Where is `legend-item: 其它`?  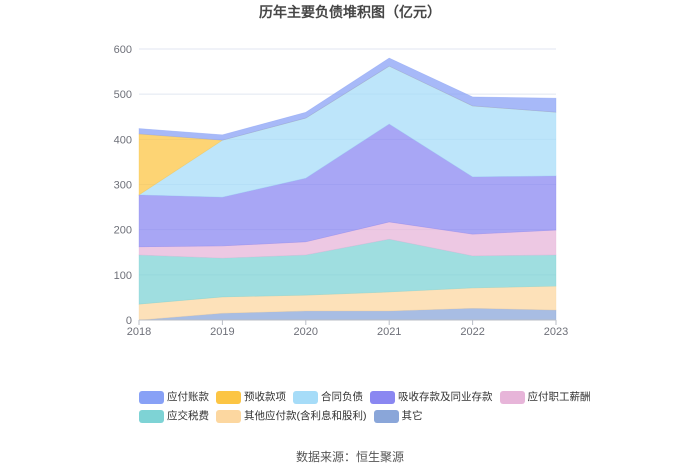
legend-item: 其它 is located at coordinates (398, 416).